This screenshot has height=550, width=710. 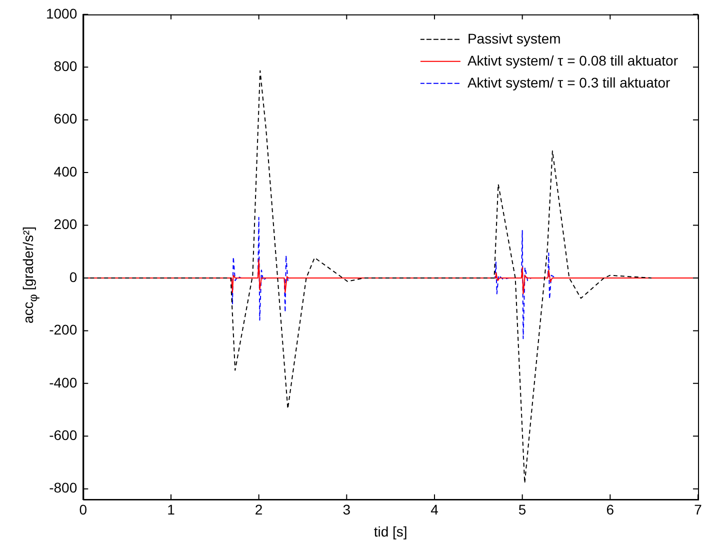 What do you see at coordinates (62, 13) in the screenshot?
I see `y-tick-label: 1000` at bounding box center [62, 13].